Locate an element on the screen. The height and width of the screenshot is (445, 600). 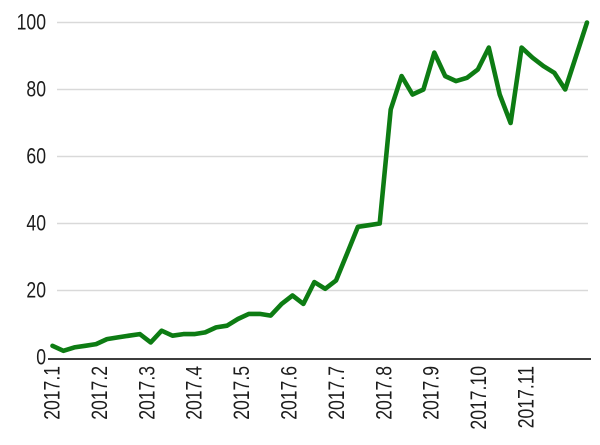
x-tick-label: 2017.10 is located at coordinates (479, 398).